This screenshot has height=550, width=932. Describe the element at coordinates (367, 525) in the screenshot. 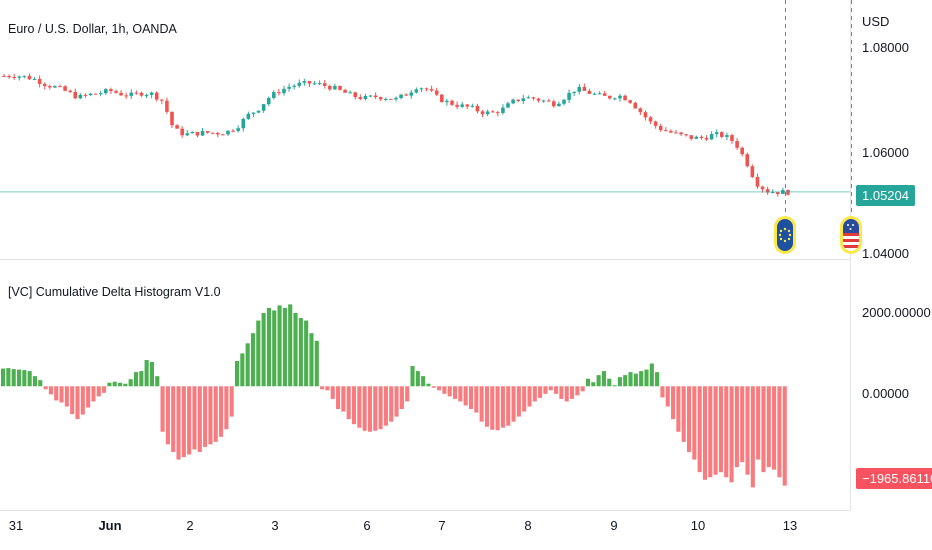

I see `x-axis-label: 6` at that location.